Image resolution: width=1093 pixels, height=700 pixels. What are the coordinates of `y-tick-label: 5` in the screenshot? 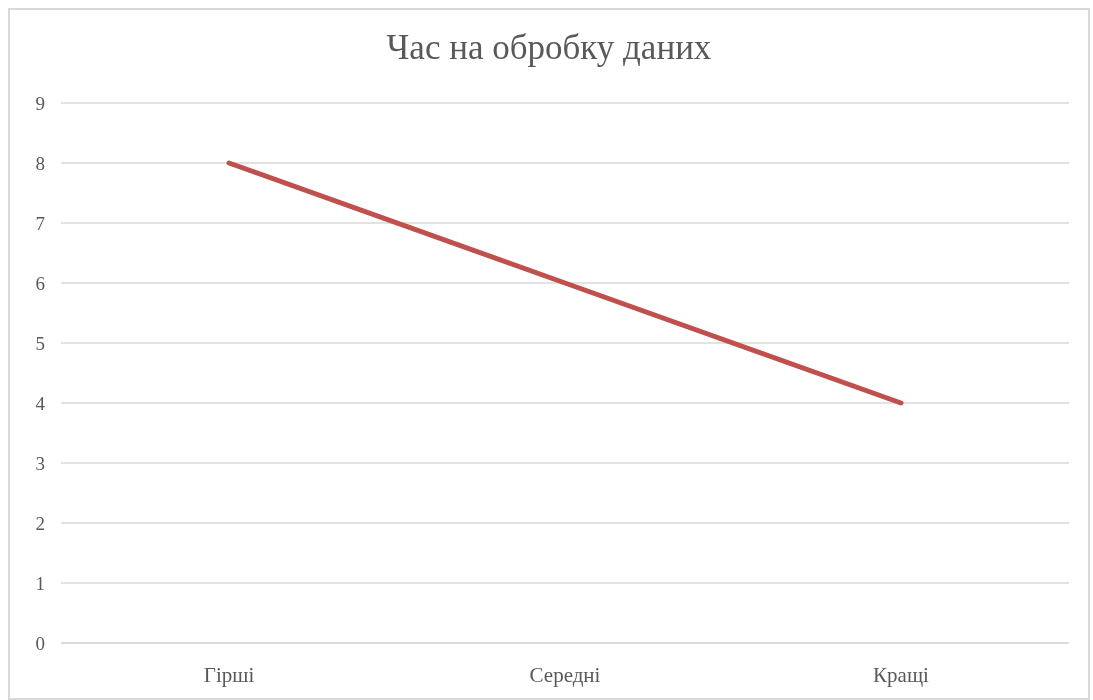 It's located at (40, 343).